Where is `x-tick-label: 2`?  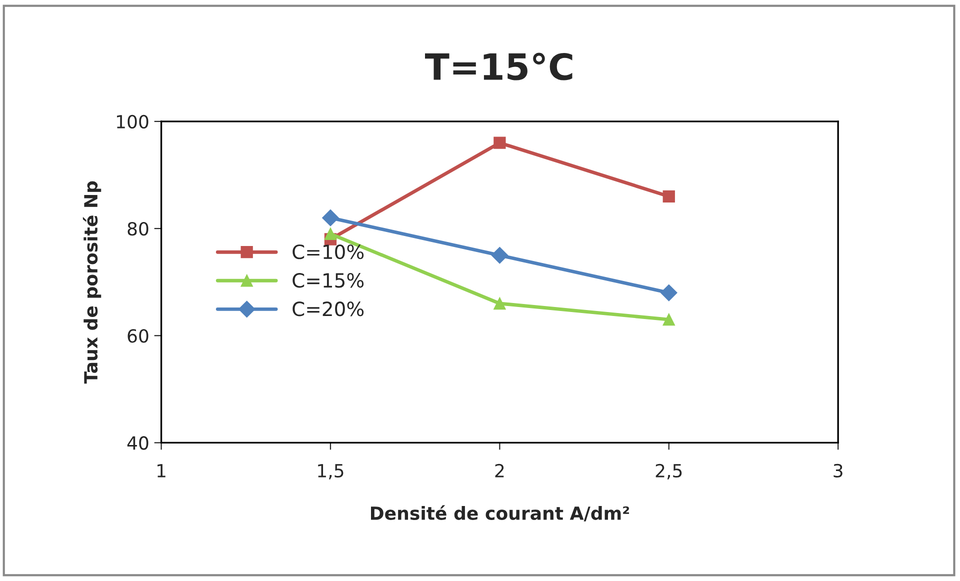 x-tick-label: 2 is located at coordinates (499, 471).